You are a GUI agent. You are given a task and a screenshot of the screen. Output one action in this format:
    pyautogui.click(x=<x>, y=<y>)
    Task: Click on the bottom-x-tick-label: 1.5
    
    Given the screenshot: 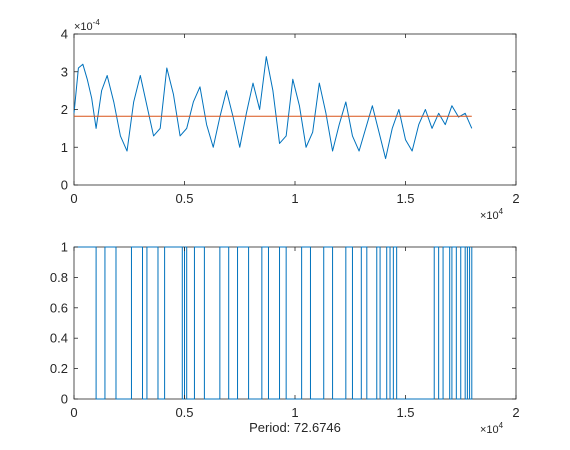 What is the action you would take?
    pyautogui.click(x=405, y=412)
    